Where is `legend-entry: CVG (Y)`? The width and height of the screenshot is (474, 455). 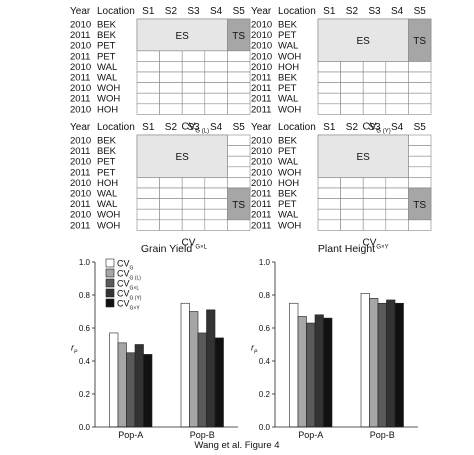
legend-entry: CVG (Y) is located at coordinates (129, 295).